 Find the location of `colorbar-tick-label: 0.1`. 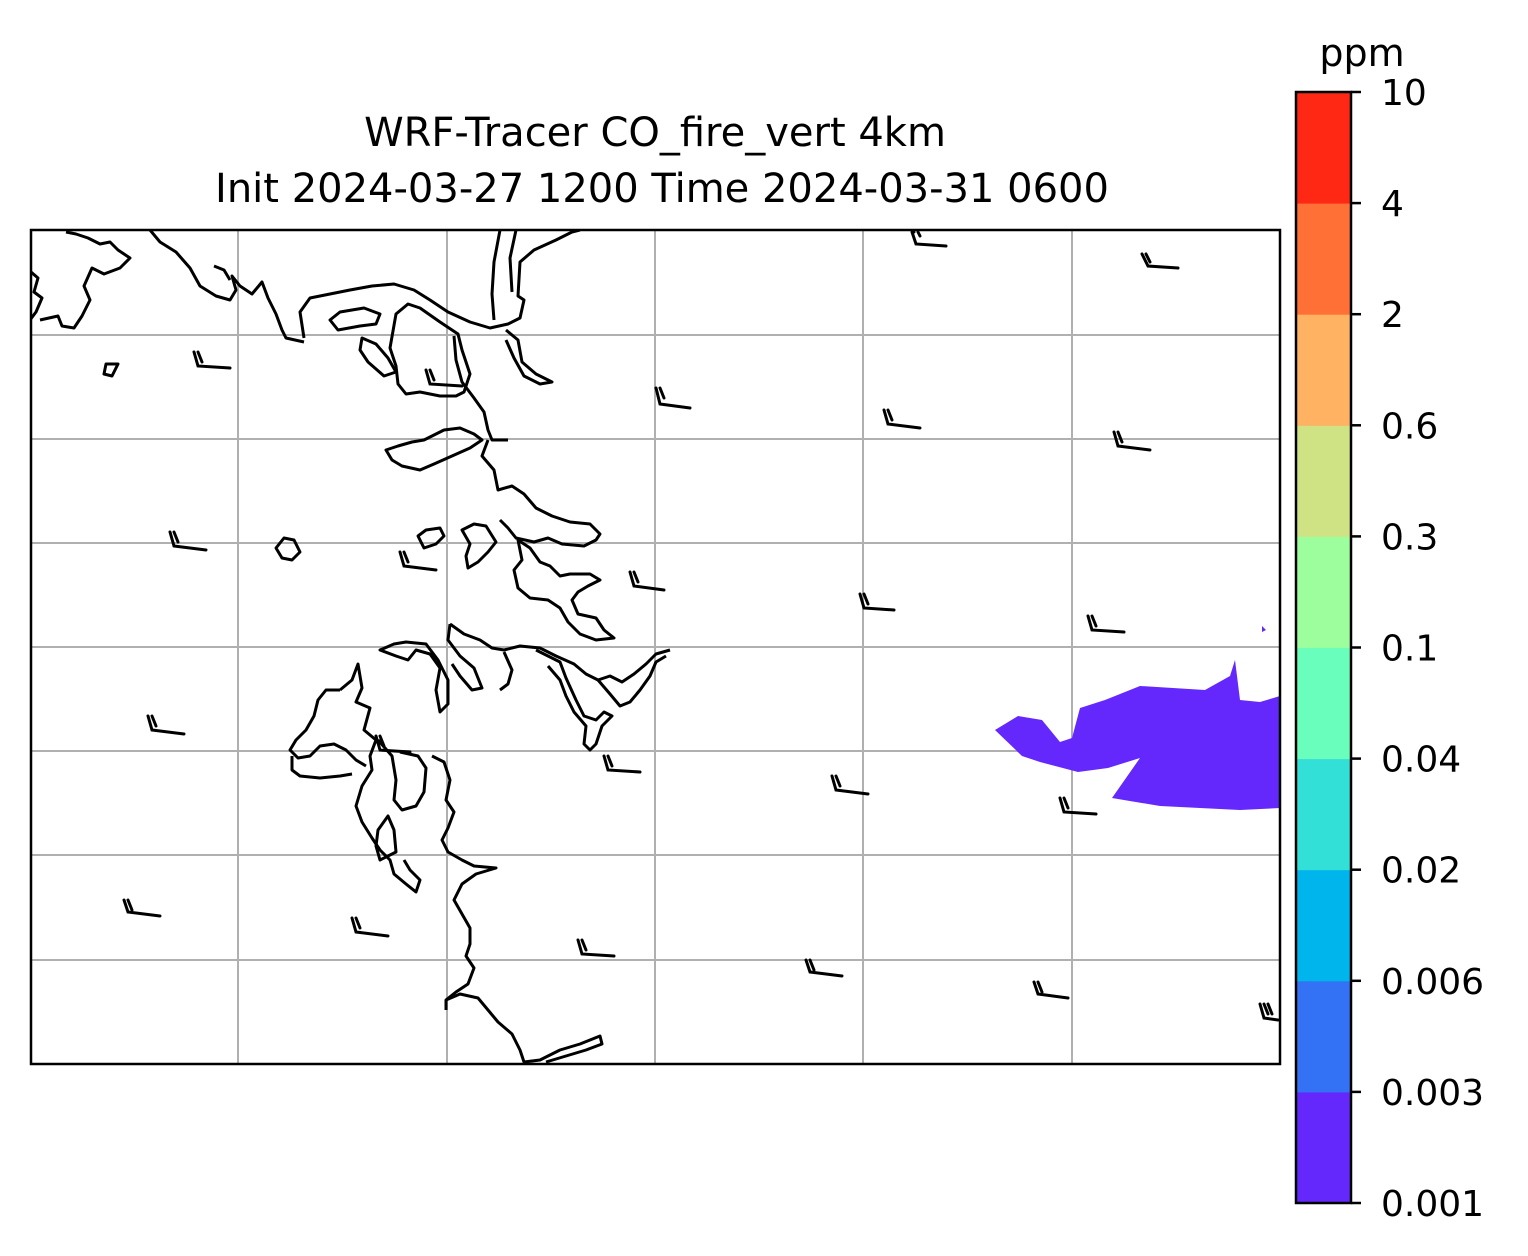

colorbar-tick-label: 0.1 is located at coordinates (1409, 649).